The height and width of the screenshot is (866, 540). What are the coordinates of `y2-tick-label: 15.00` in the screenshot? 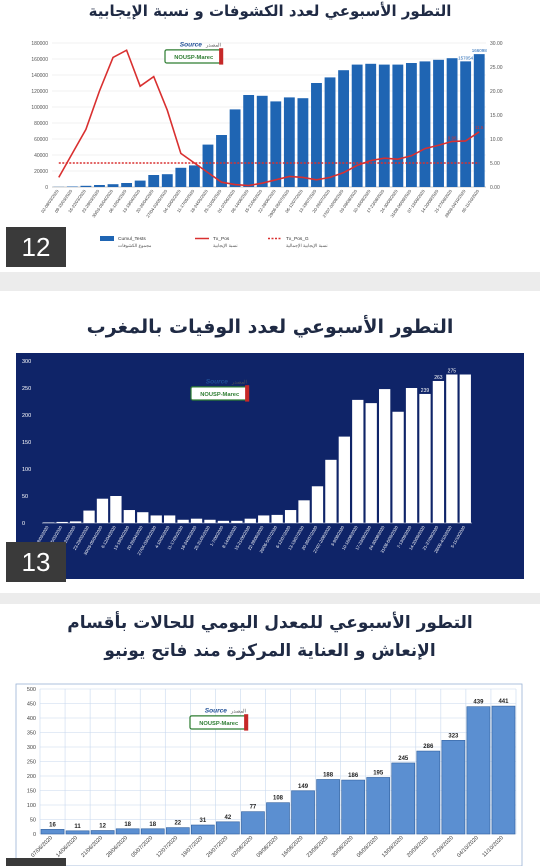 It's located at (496, 116).